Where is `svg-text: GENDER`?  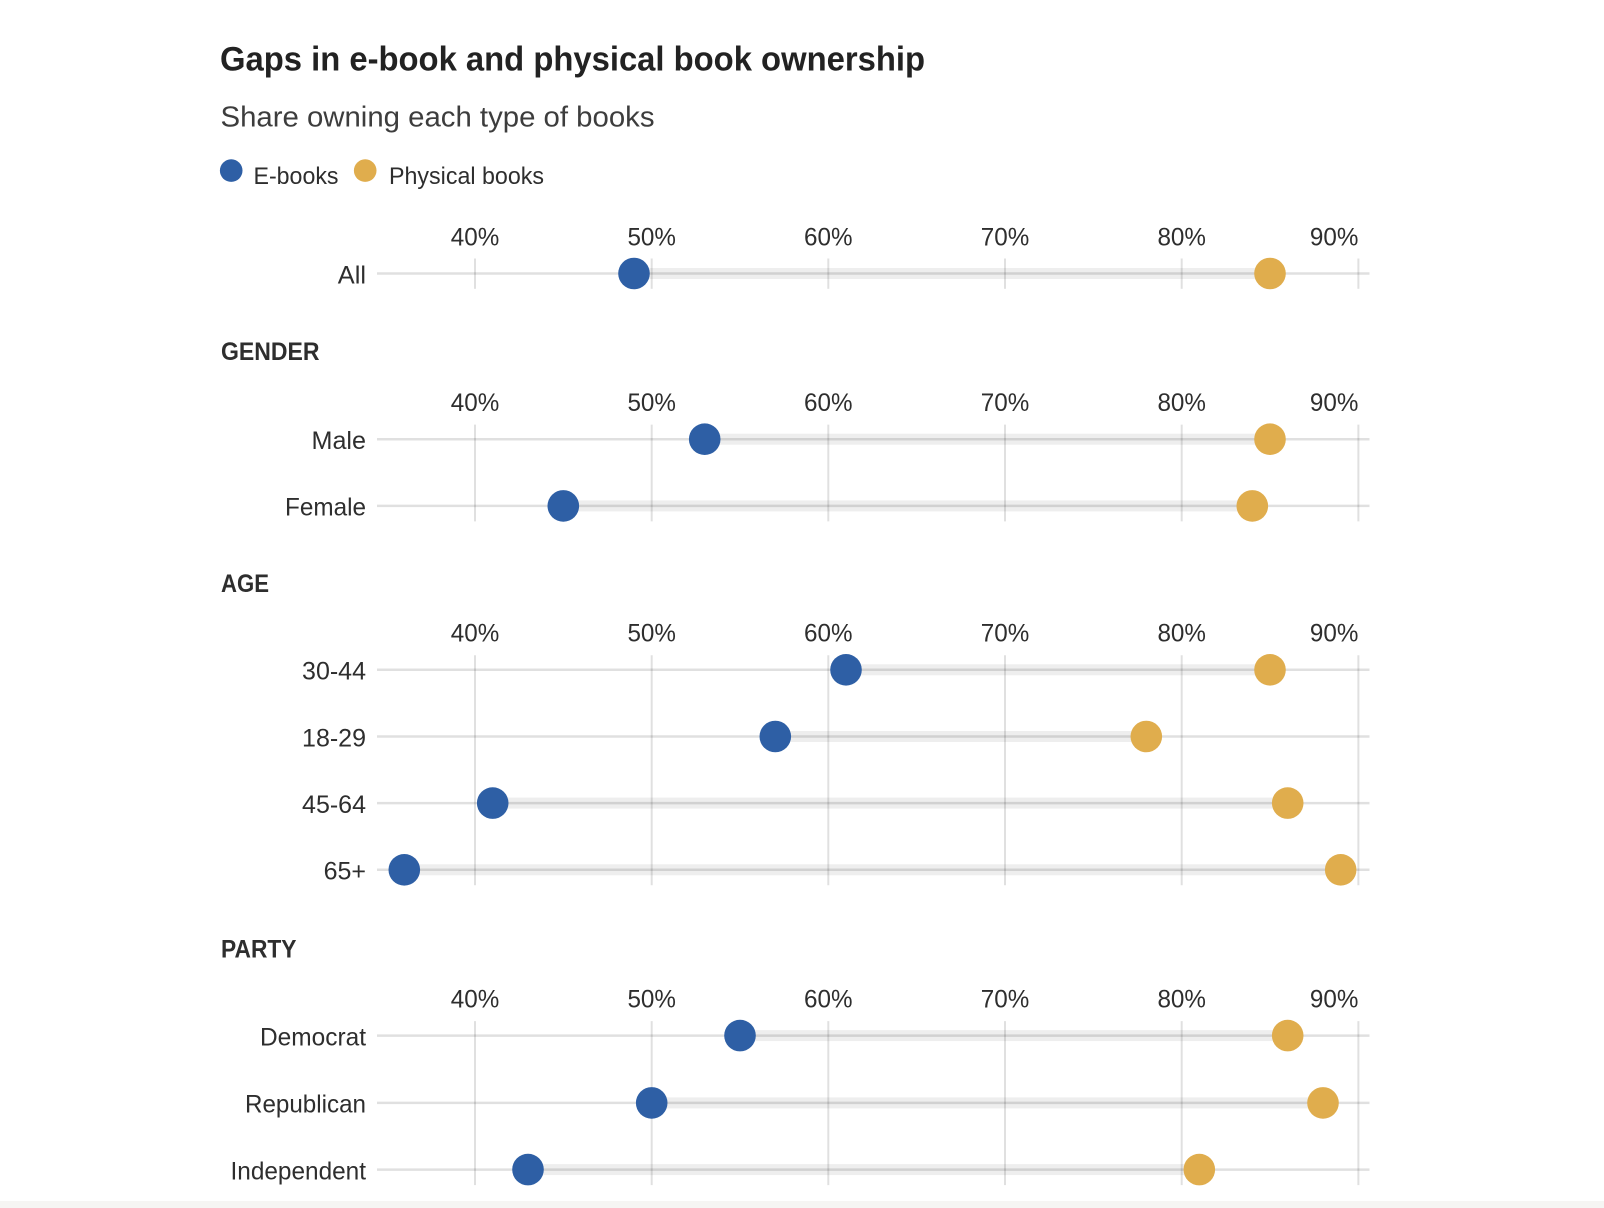
svg-text: GENDER is located at coordinates (270, 352).